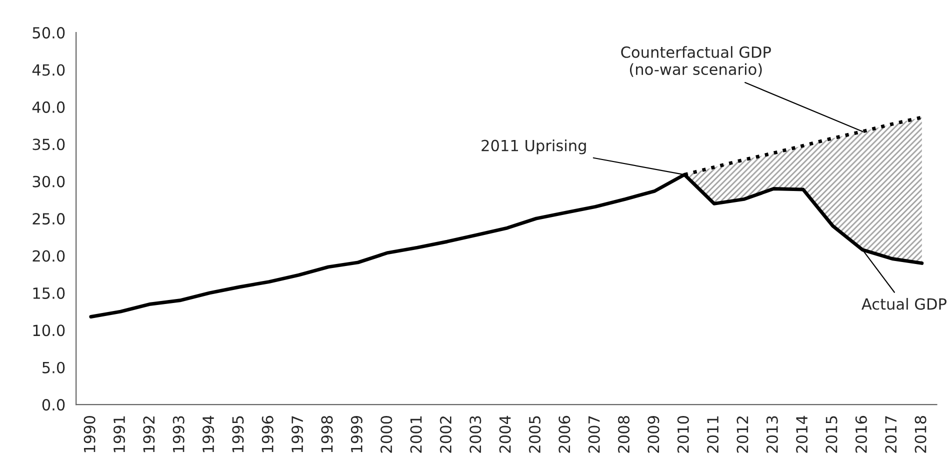 This screenshot has width=951, height=465. Describe the element at coordinates (534, 434) in the screenshot. I see `x-tick-label: 2005` at that location.